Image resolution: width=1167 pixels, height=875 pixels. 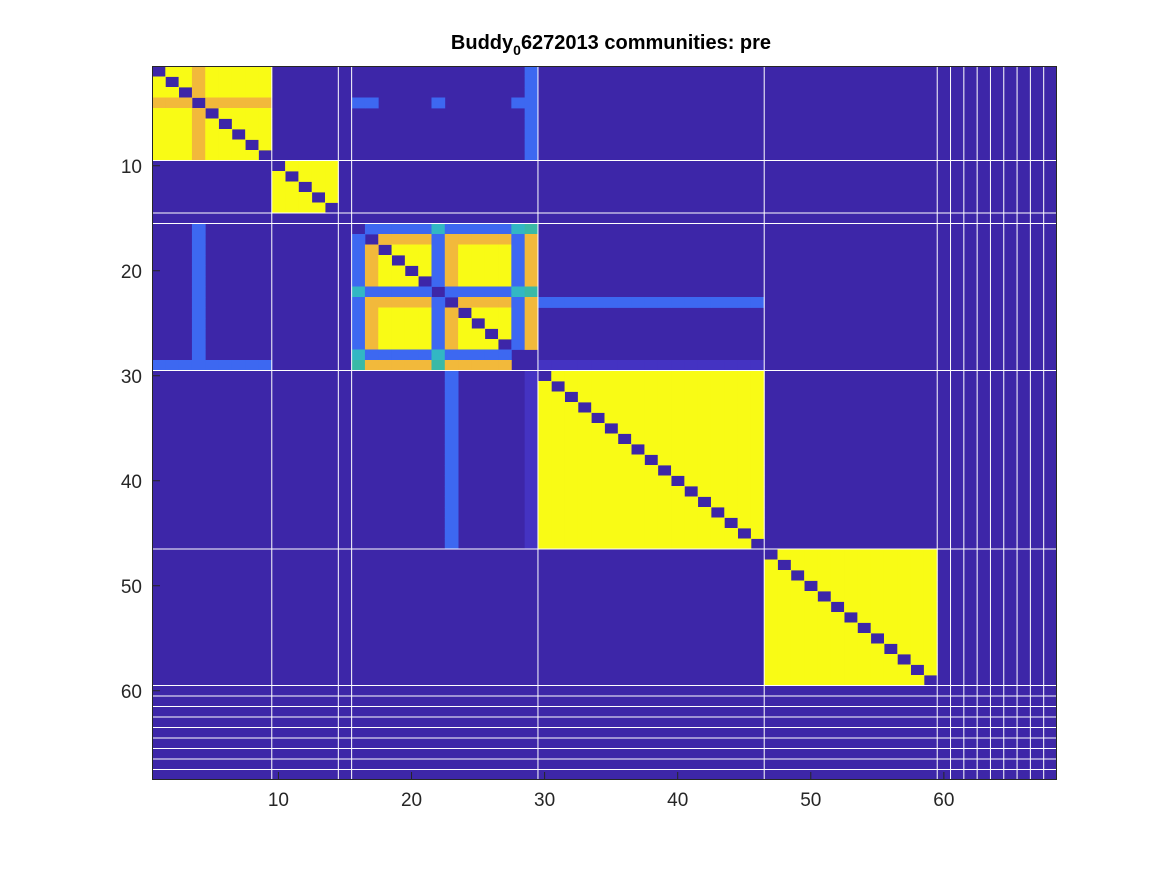 What do you see at coordinates (131, 587) in the screenshot?
I see `y-tick-label: 50` at bounding box center [131, 587].